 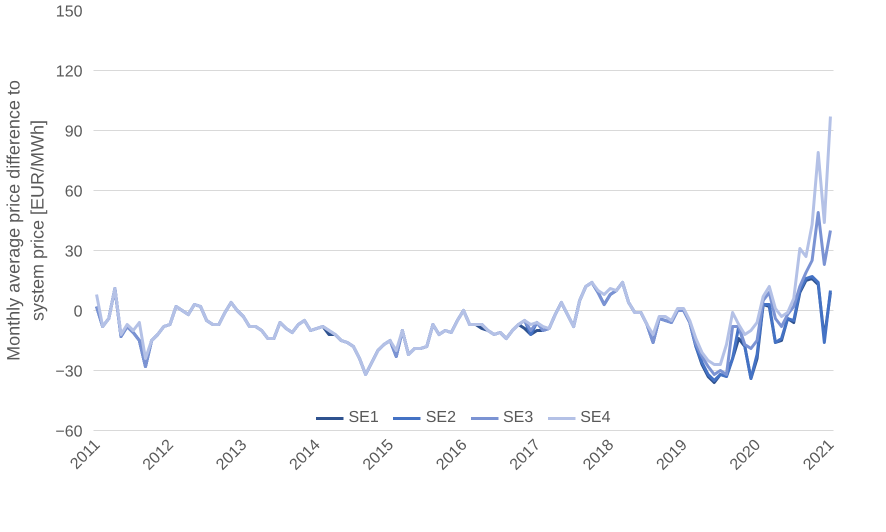 I want to click on legend-label: SE1, so click(x=363, y=418).